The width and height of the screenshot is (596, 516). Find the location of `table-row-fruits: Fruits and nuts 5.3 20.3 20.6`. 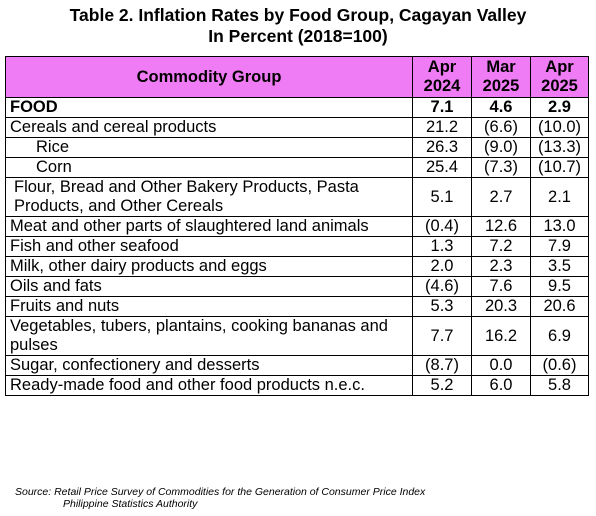

table-row-fruits: Fruits and nuts 5.3 20.3 20.6 is located at coordinates (297, 306).